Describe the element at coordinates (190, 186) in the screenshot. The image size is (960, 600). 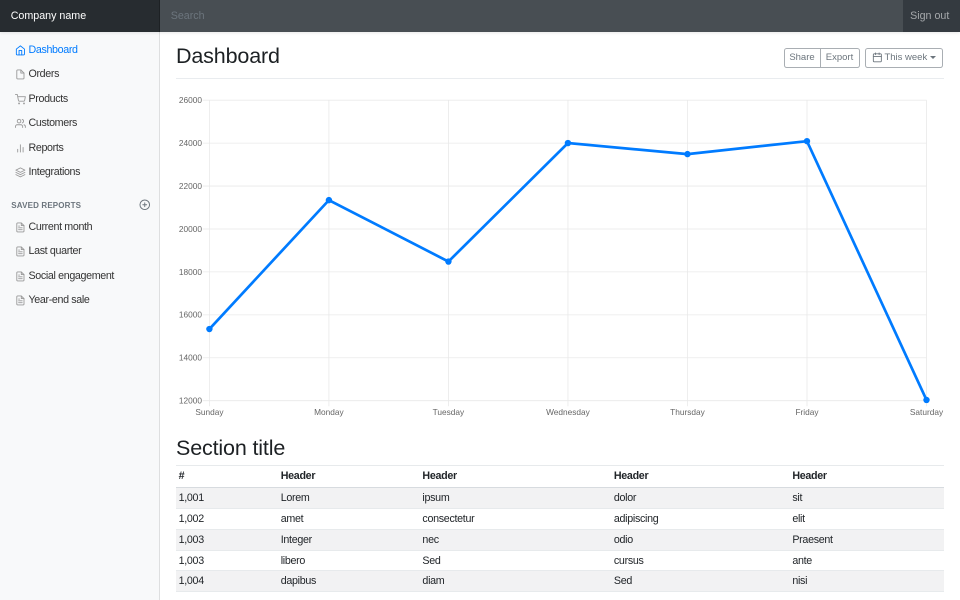
I see `svg-text: 22000` at that location.